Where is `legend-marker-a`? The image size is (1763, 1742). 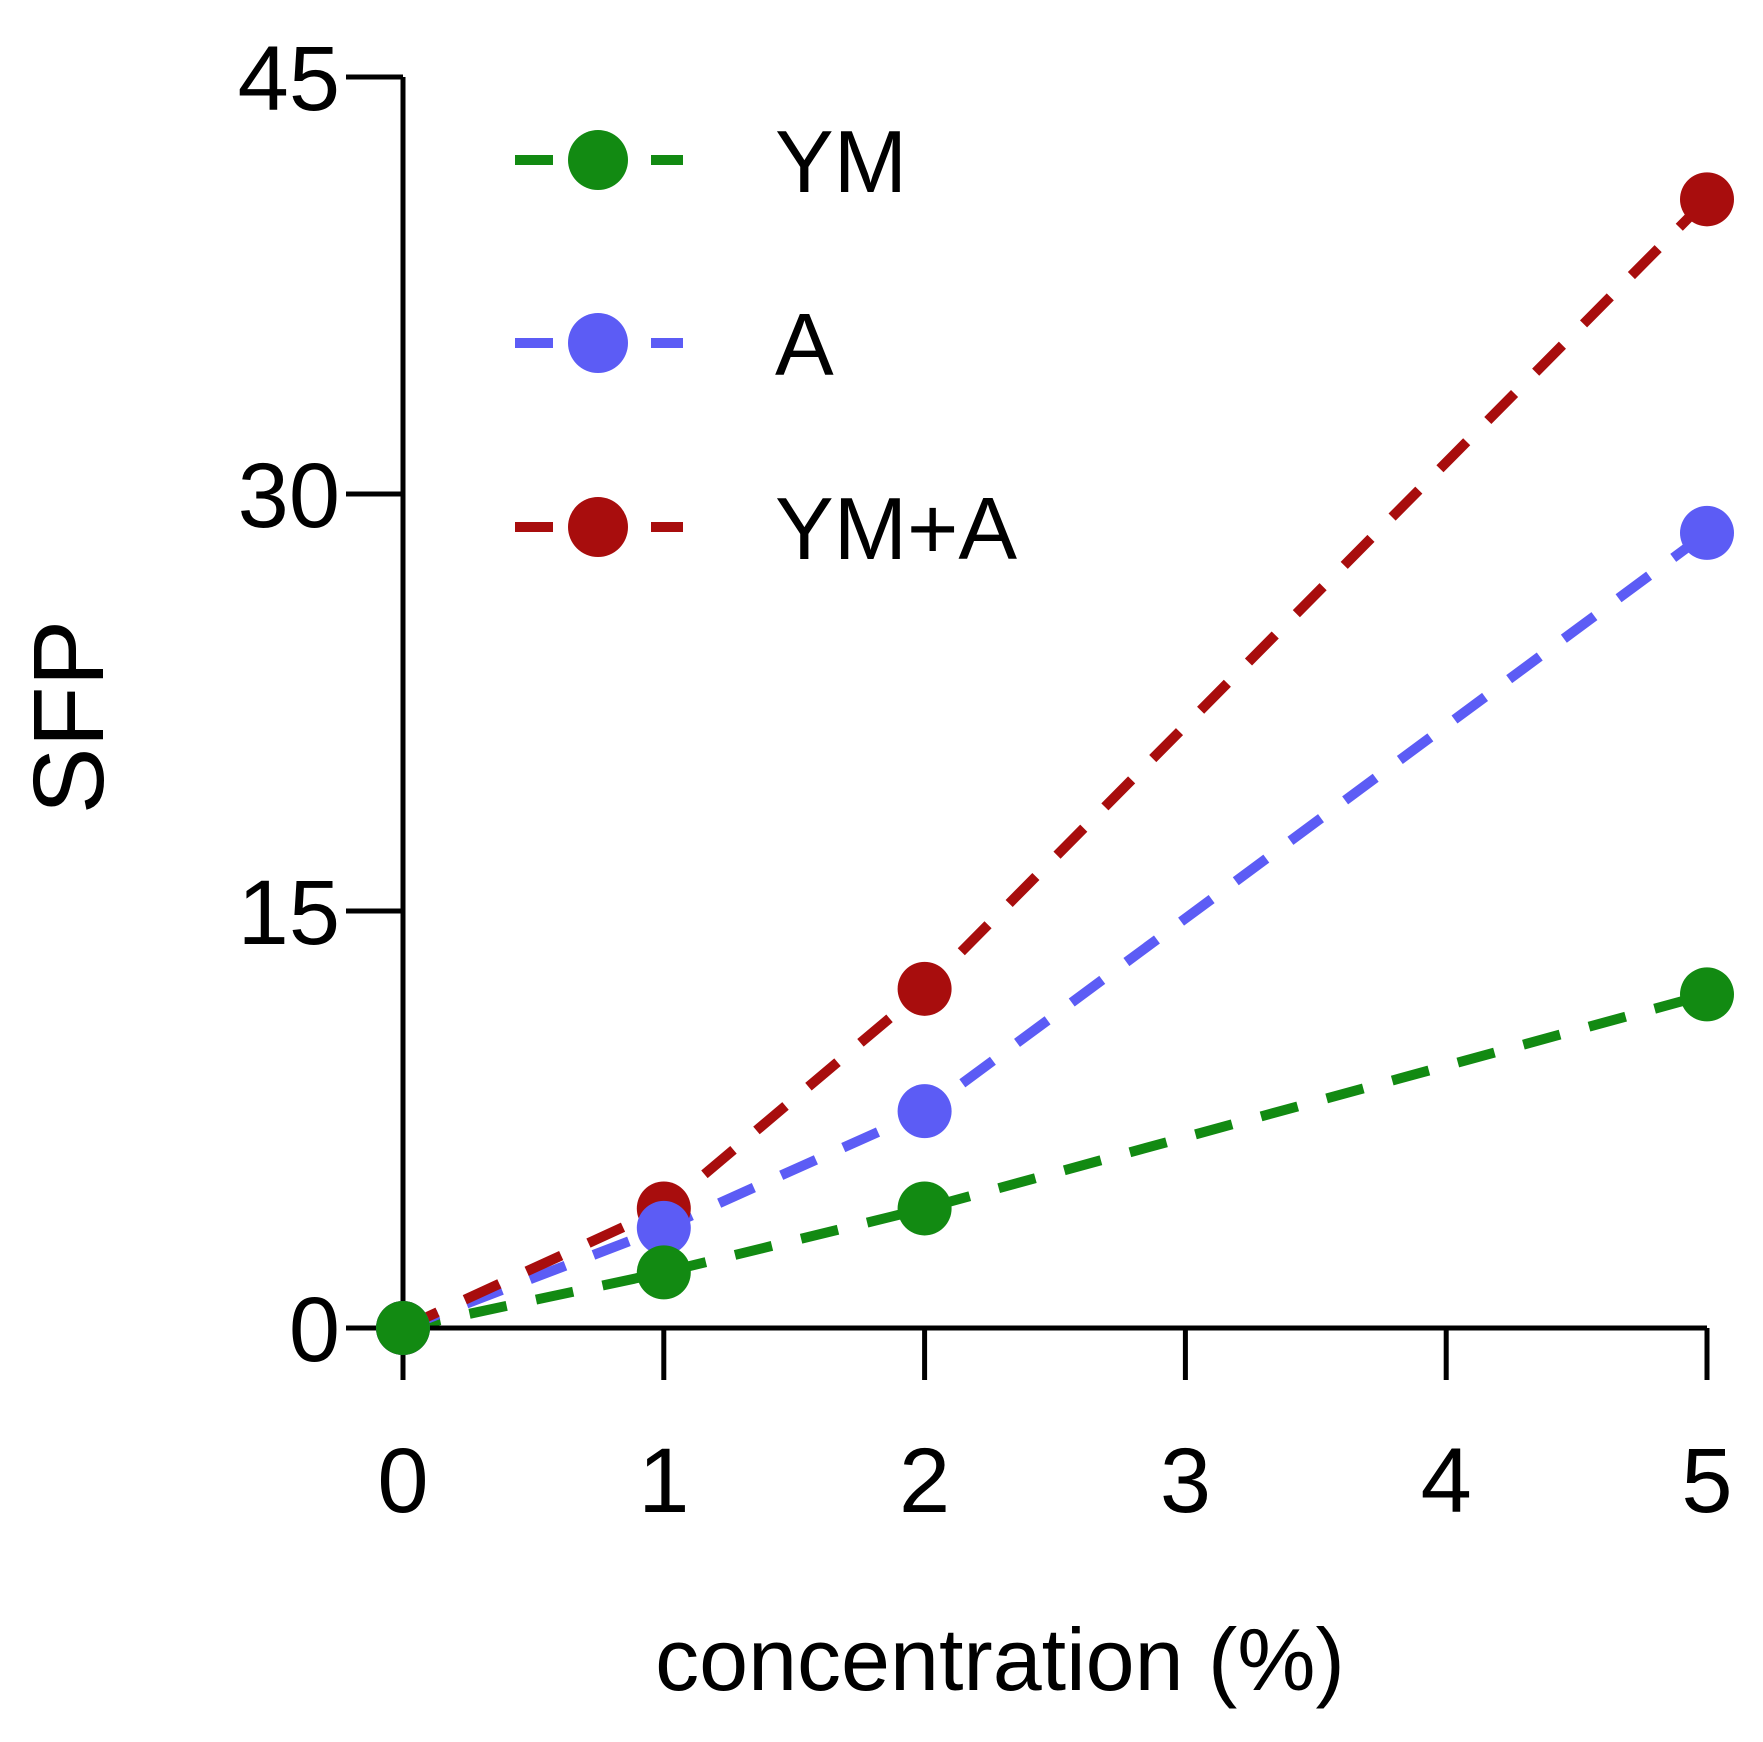 legend-marker-a is located at coordinates (598, 343).